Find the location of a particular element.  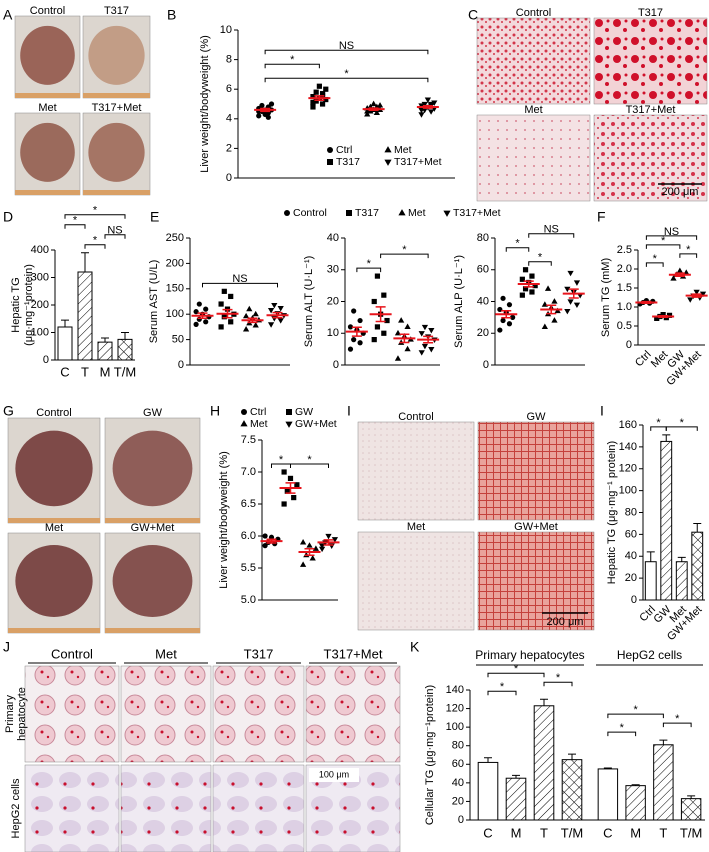

image-label: GW+Met is located at coordinates (153, 528).